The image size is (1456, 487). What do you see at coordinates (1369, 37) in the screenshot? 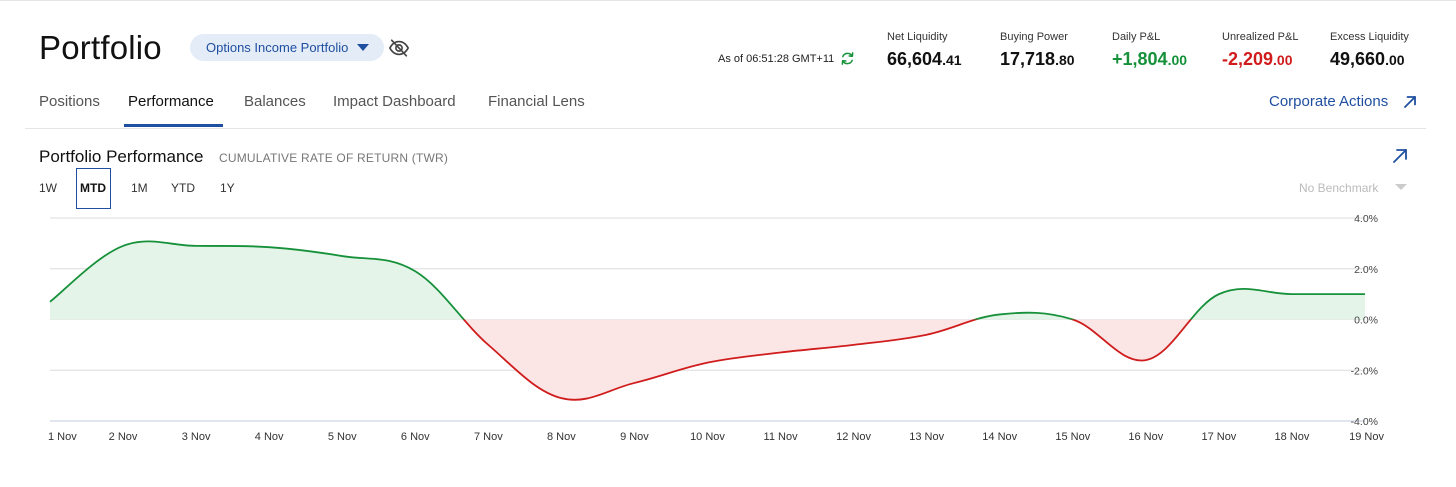
I see `stat-label: Excess Liquidity` at bounding box center [1369, 37].